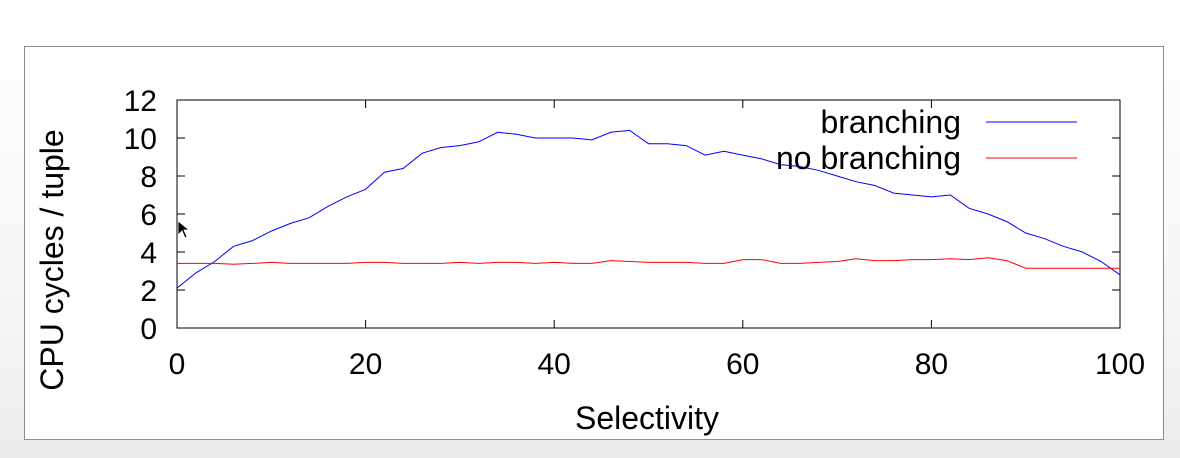  I want to click on y-axis-label: CPU cycles / tuple, so click(52, 259).